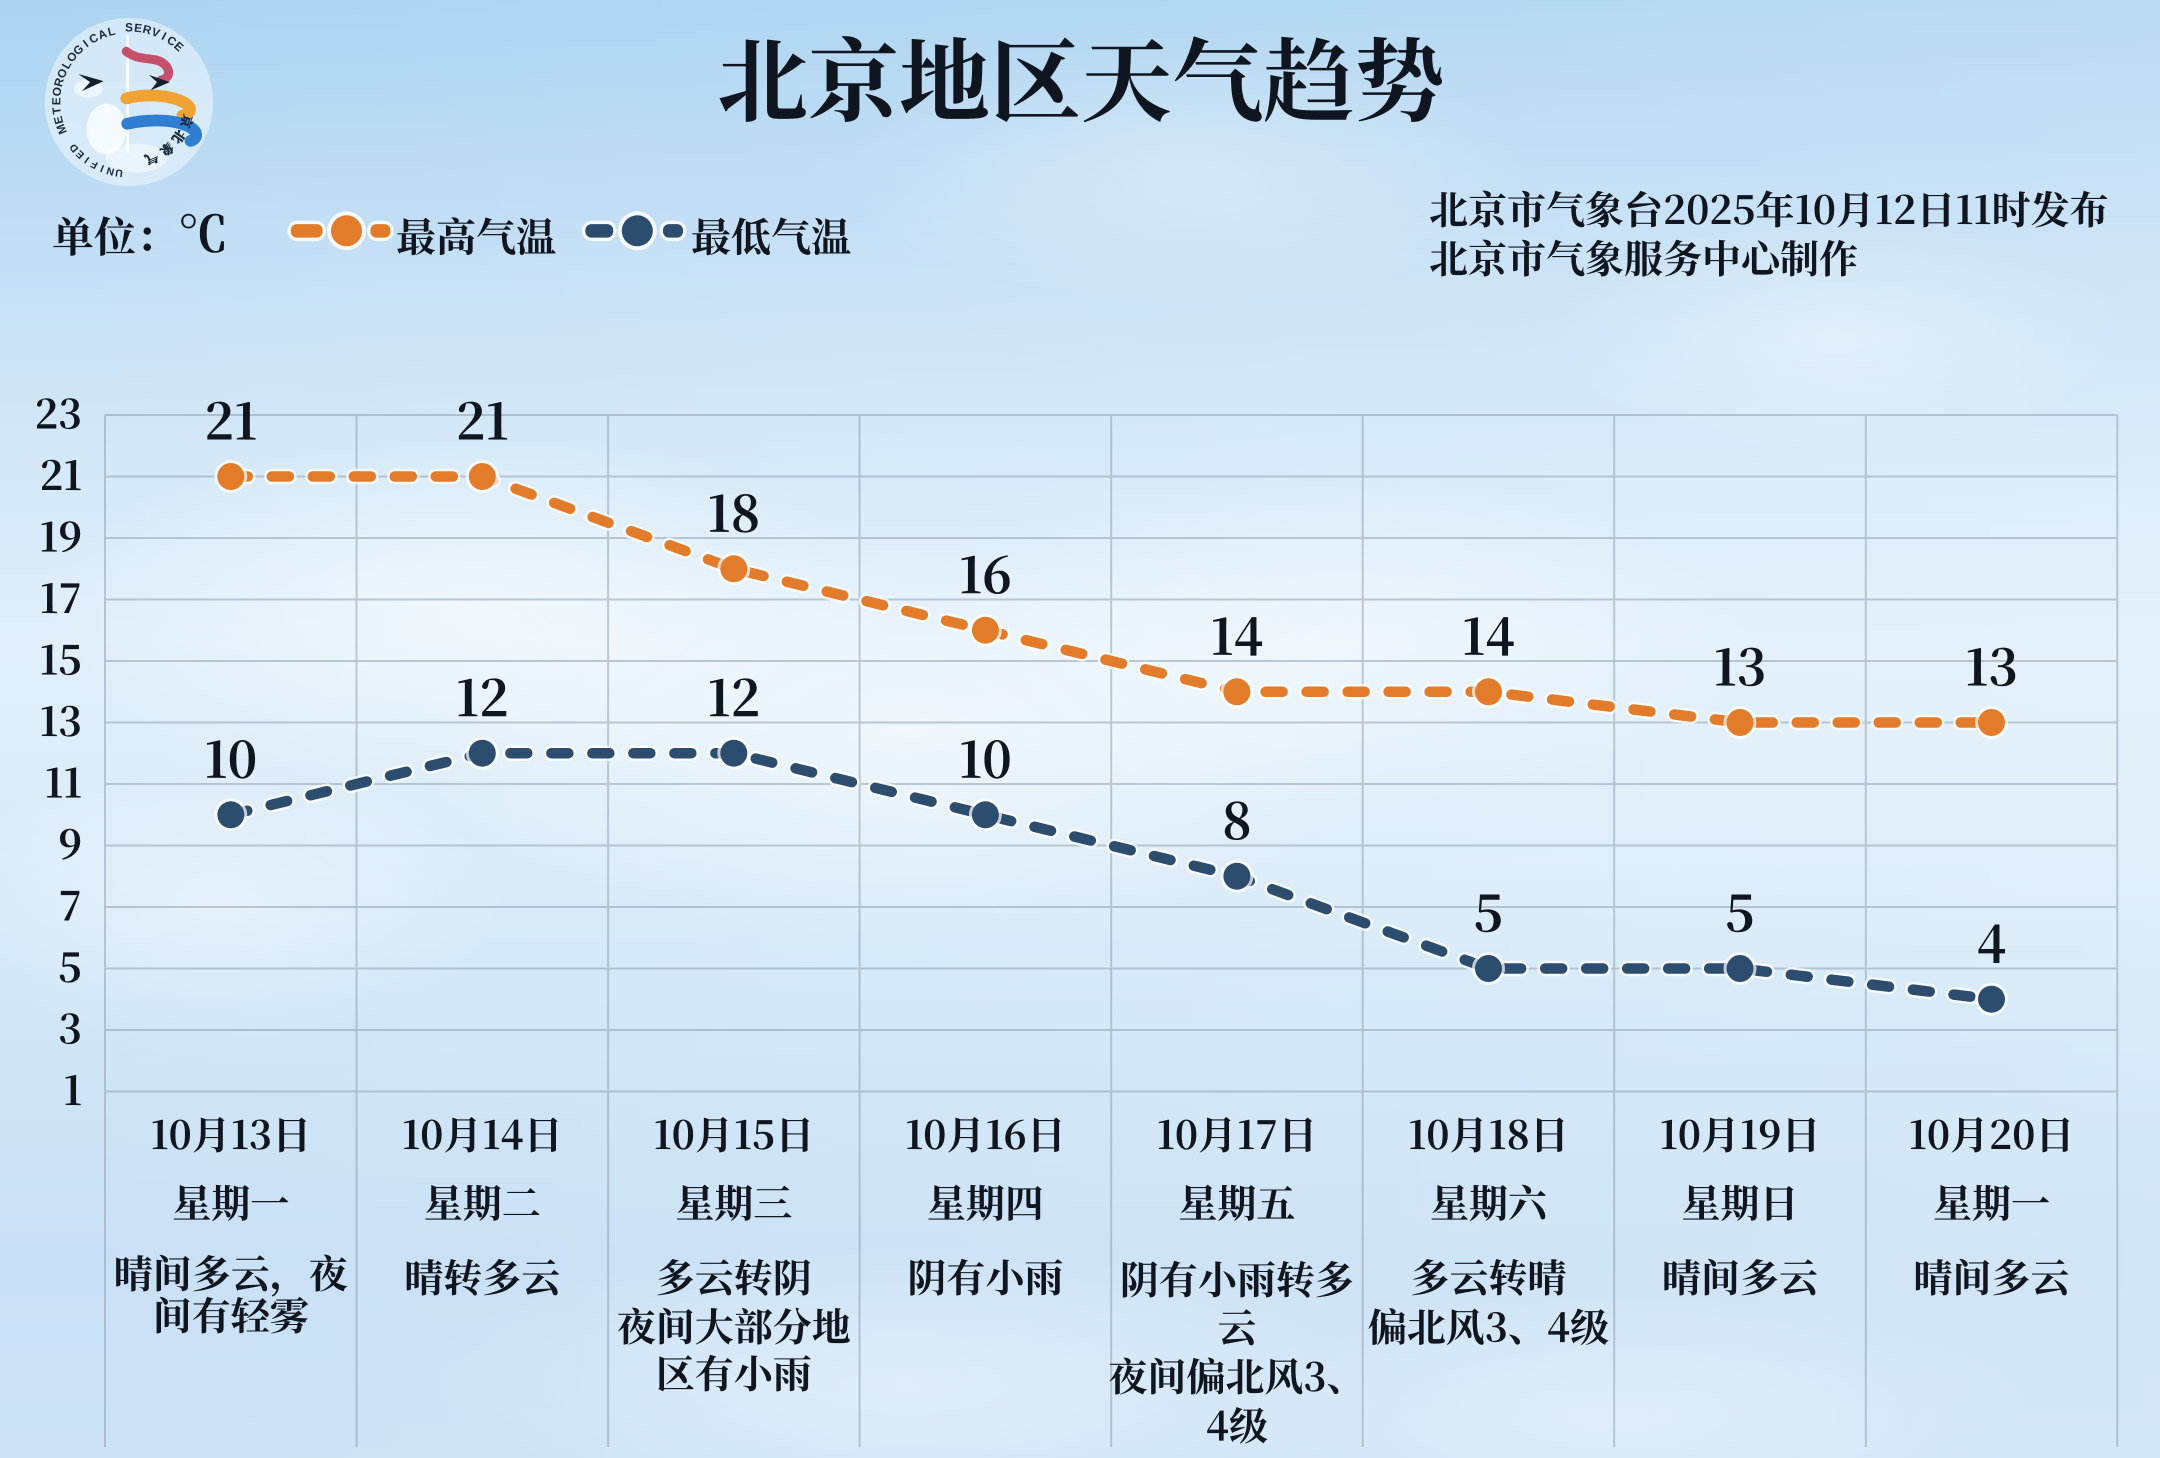 The width and height of the screenshot is (2160, 1458). Describe the element at coordinates (119, 172) in the screenshot. I see `svg-text: U` at that location.